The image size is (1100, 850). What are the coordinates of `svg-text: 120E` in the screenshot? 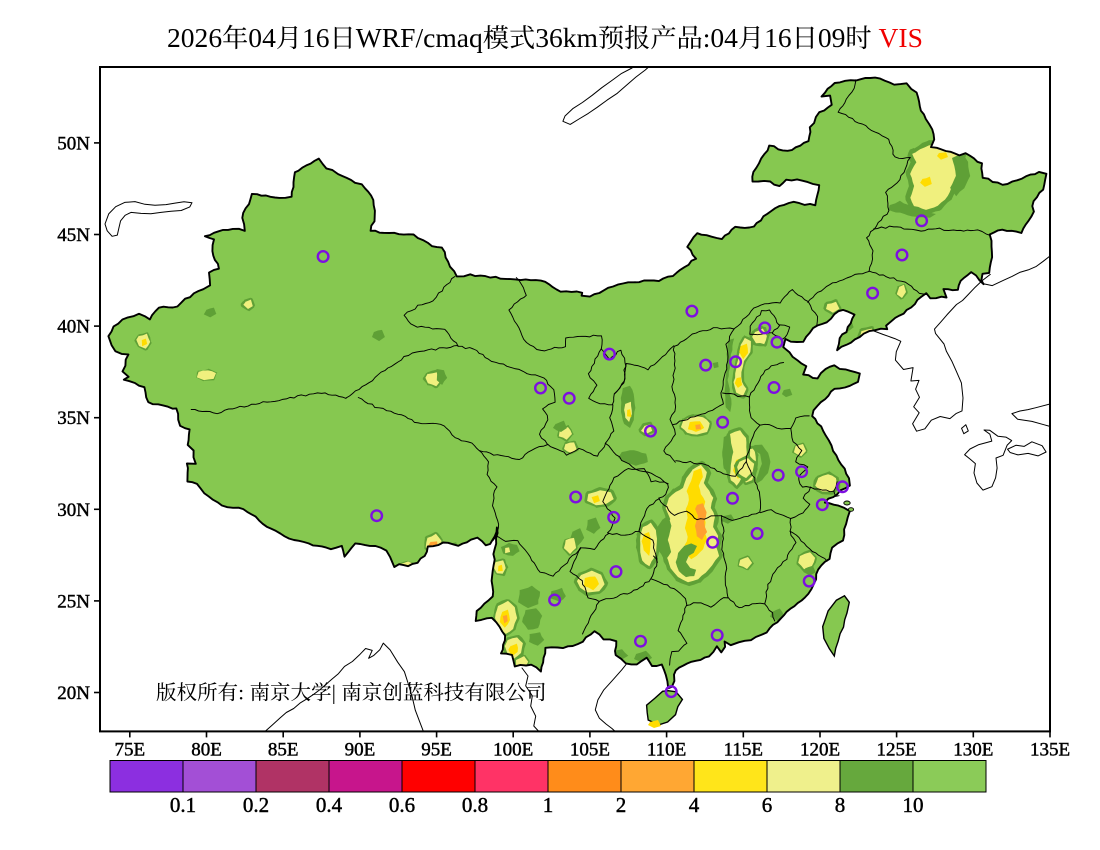 It's located at (820, 749).